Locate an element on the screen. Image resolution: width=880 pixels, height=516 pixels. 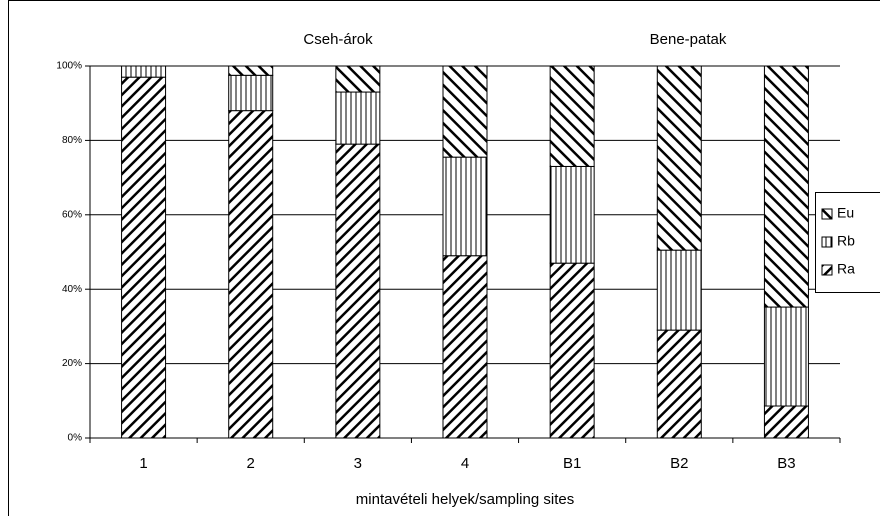
y-tick-label: 80% is located at coordinates (72, 140).